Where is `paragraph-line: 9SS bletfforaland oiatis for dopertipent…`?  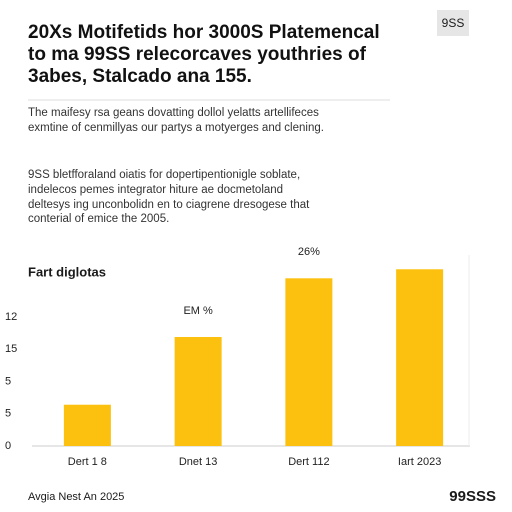
paragraph-line: 9SS bletfforaland oiatis for dopertipent… is located at coordinates (164, 175).